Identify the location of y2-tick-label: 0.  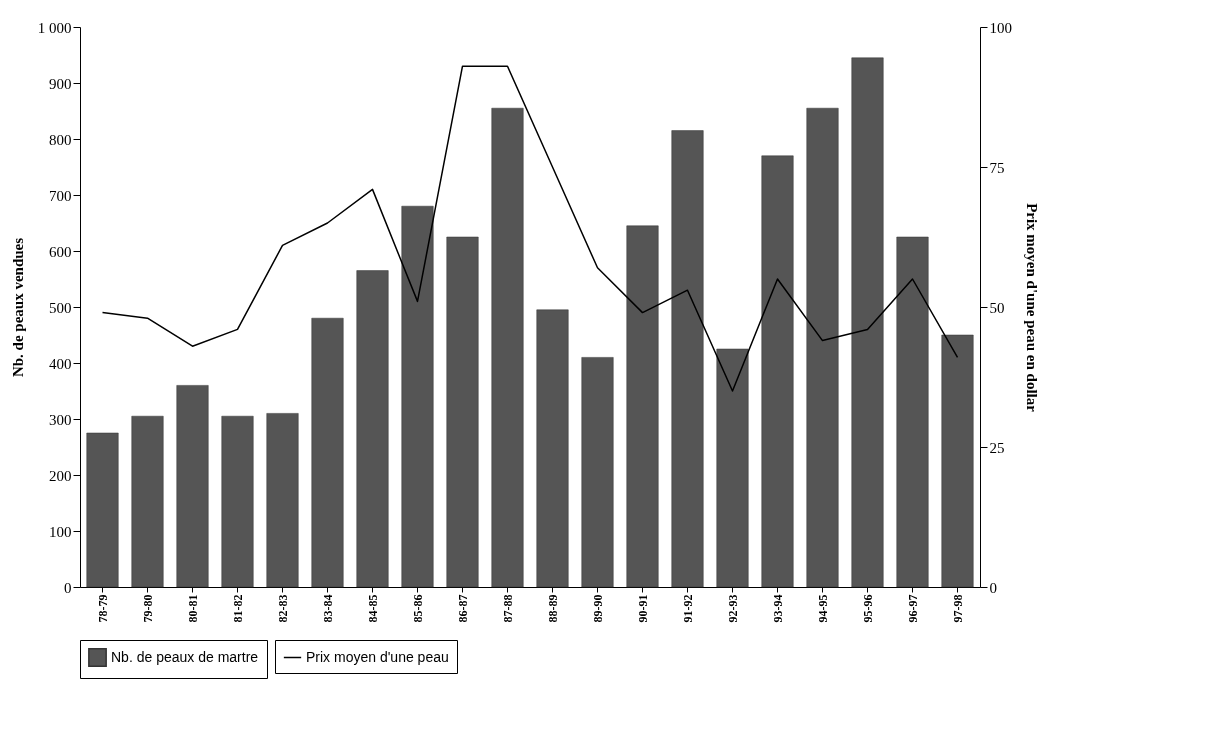
(993, 587).